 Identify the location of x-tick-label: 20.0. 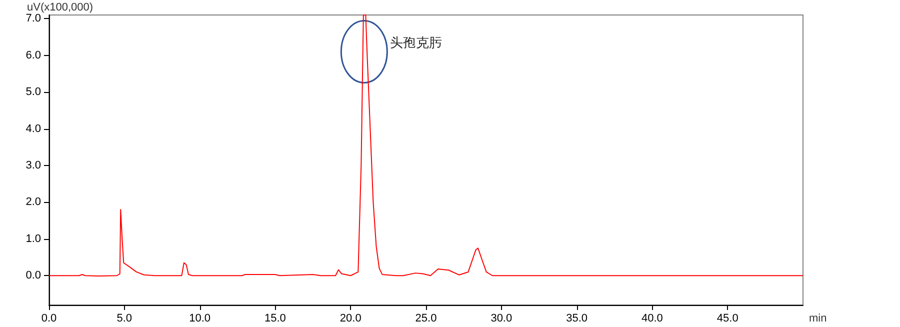
(351, 318).